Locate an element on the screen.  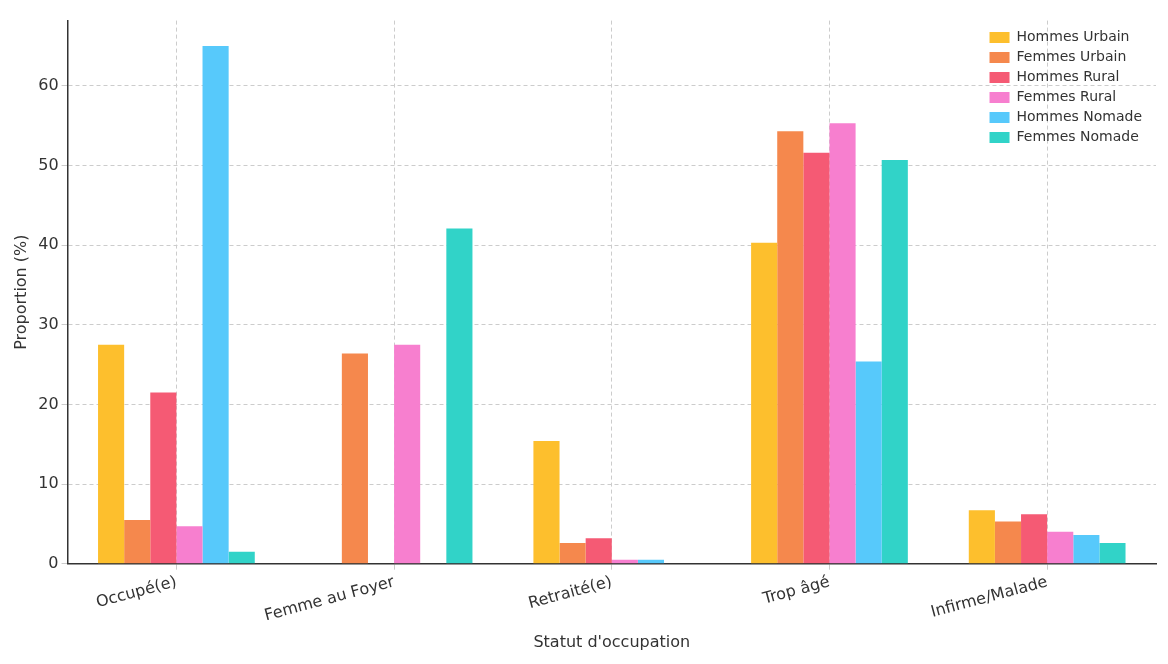
x-tick-label: Femme au Foyer is located at coordinates (329, 598).